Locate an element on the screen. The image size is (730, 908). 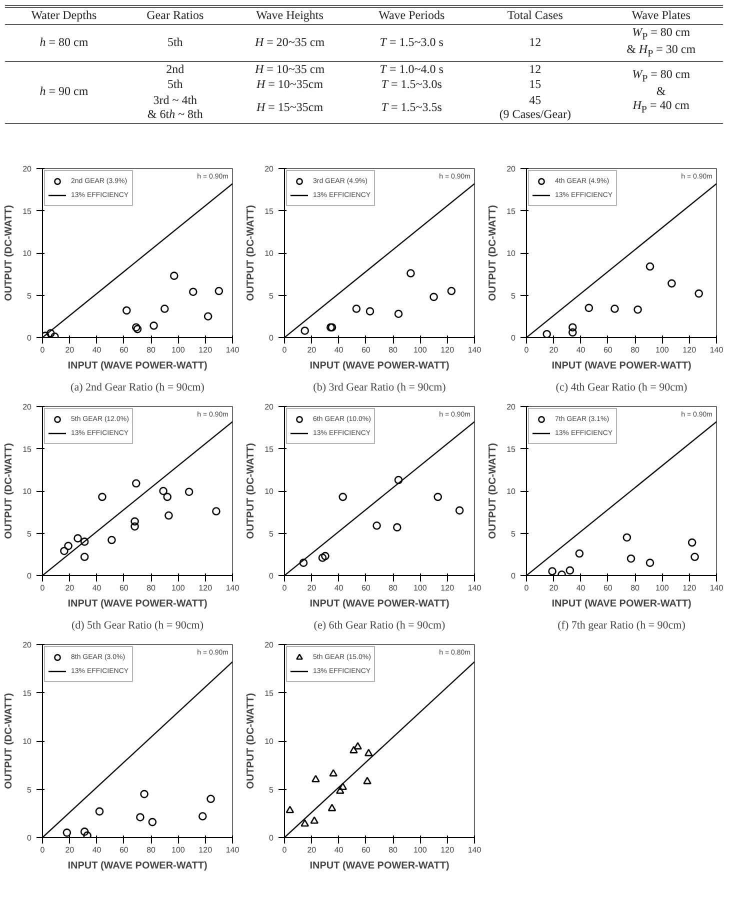
text: Total Cases is located at coordinates (535, 15).